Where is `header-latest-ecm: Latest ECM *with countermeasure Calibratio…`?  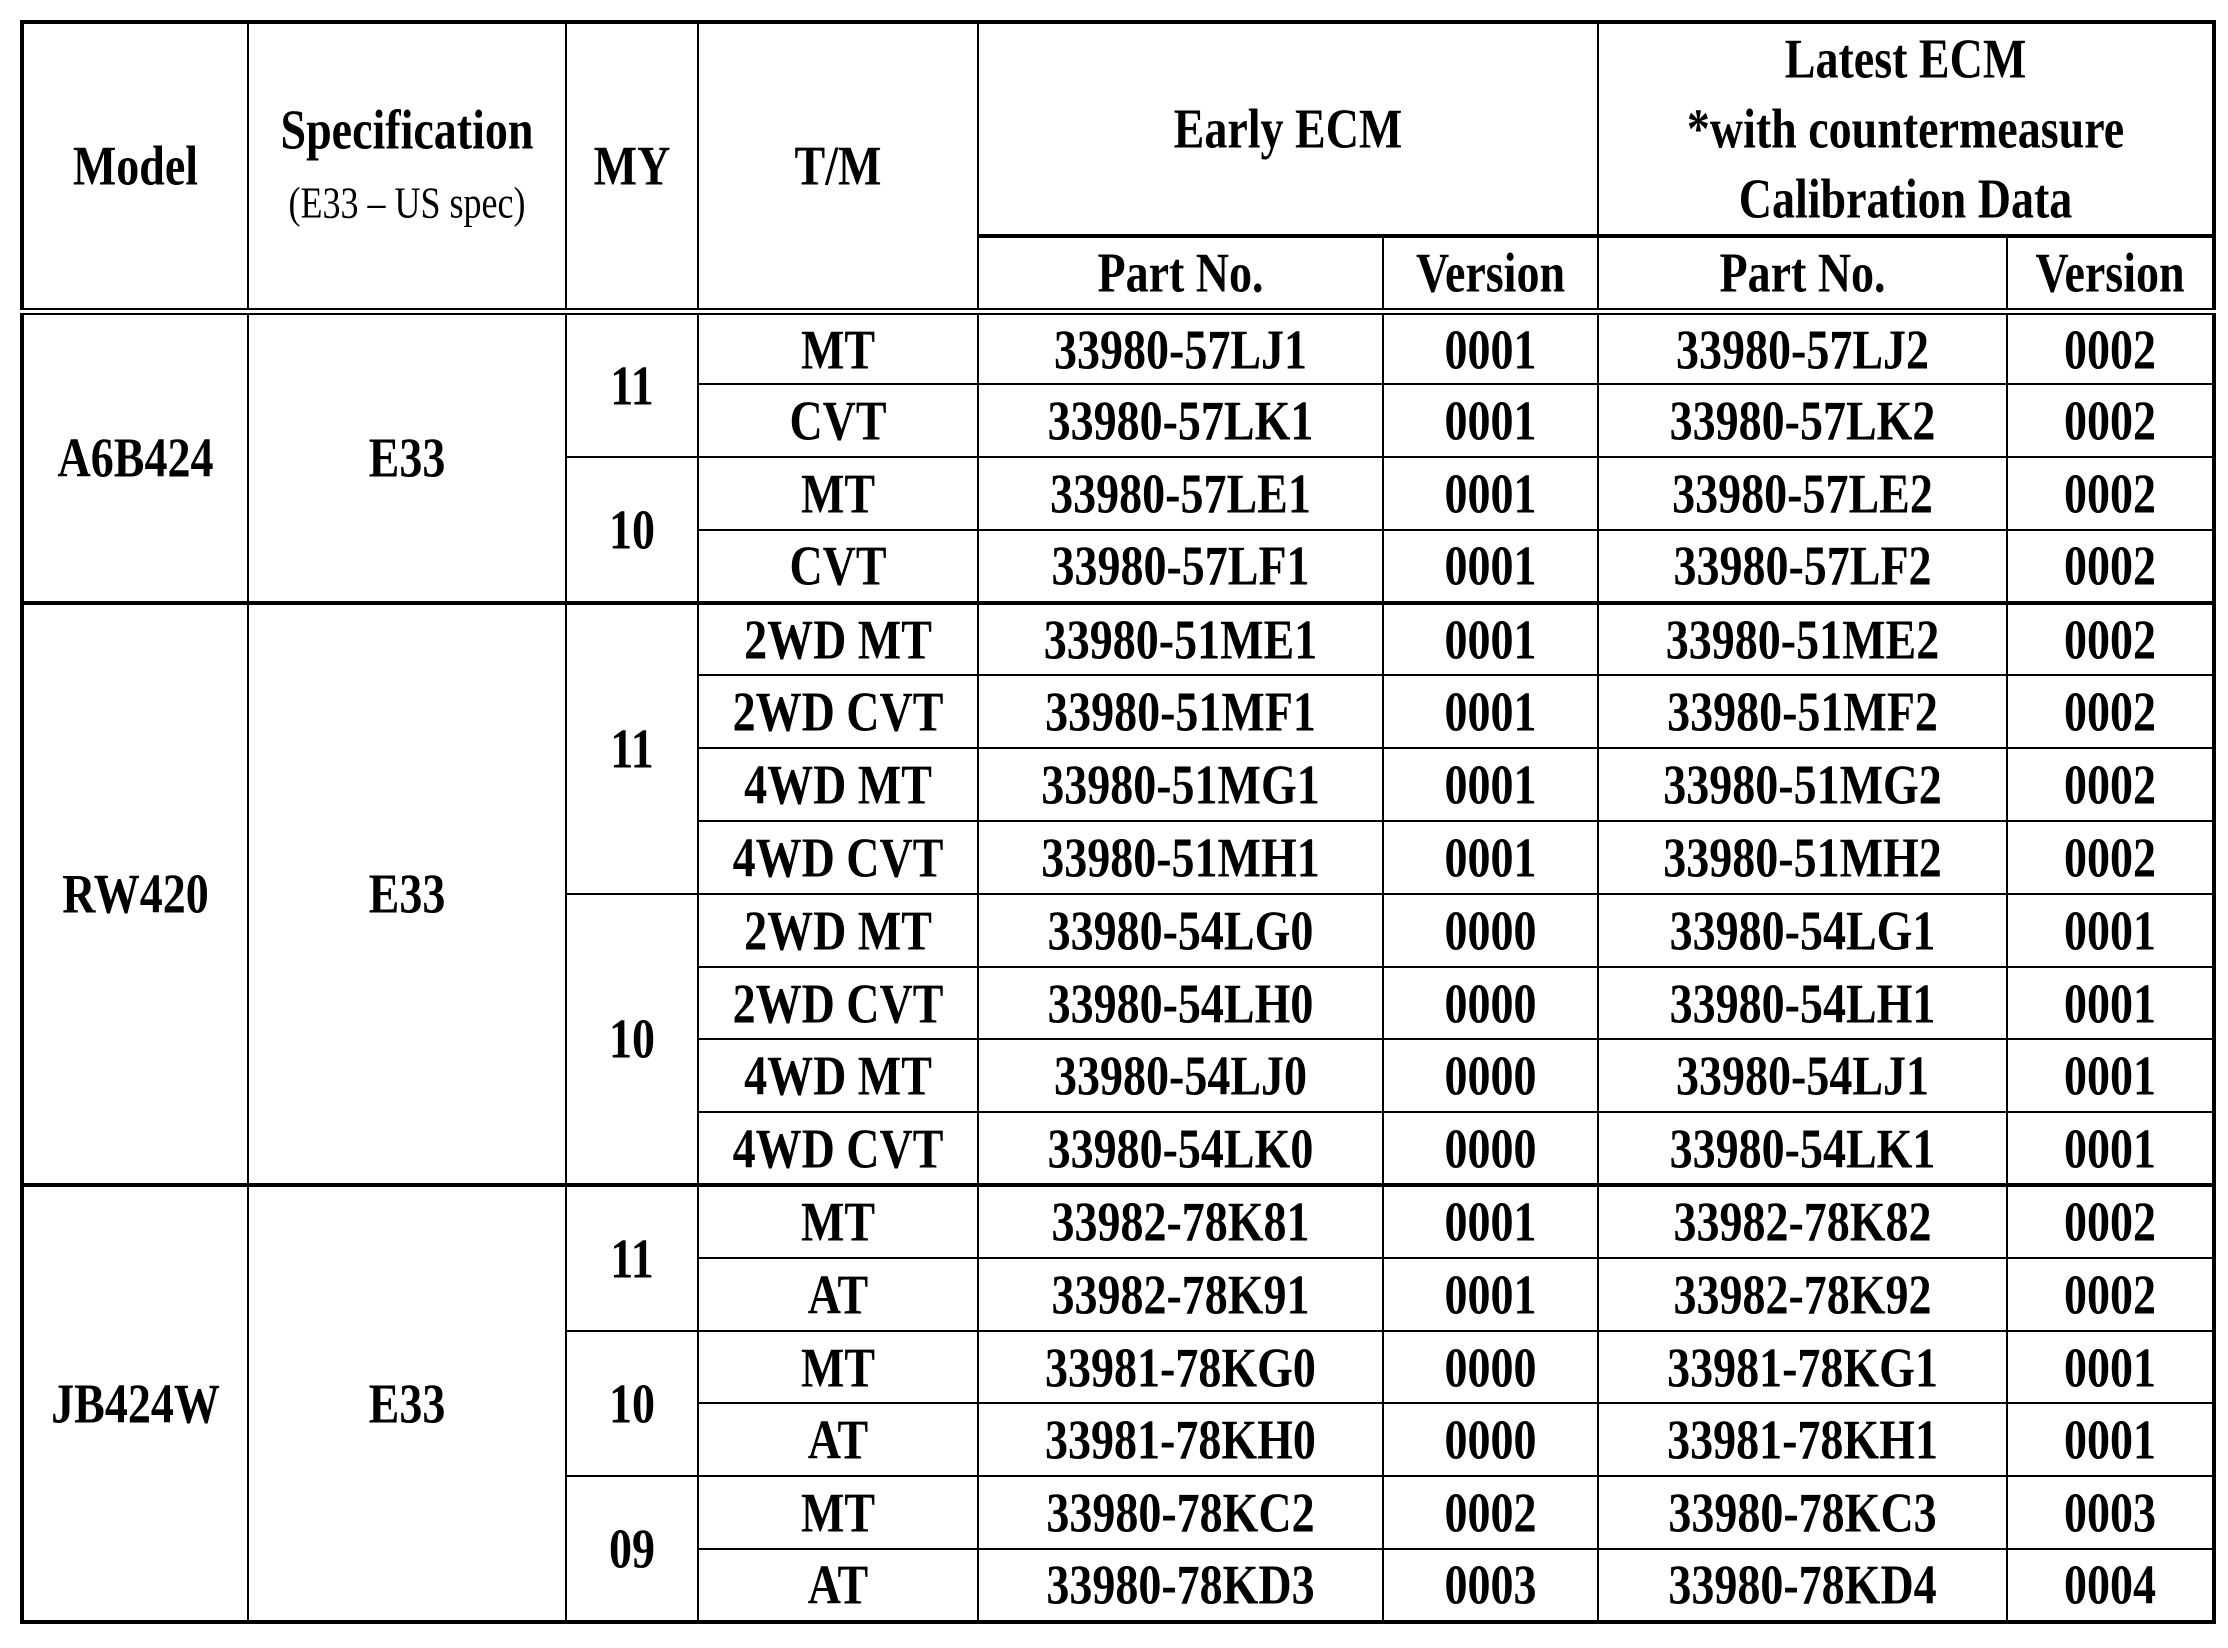
header-latest-ecm: Latest ECM *with countermeasure Calibratio… is located at coordinates (1906, 129).